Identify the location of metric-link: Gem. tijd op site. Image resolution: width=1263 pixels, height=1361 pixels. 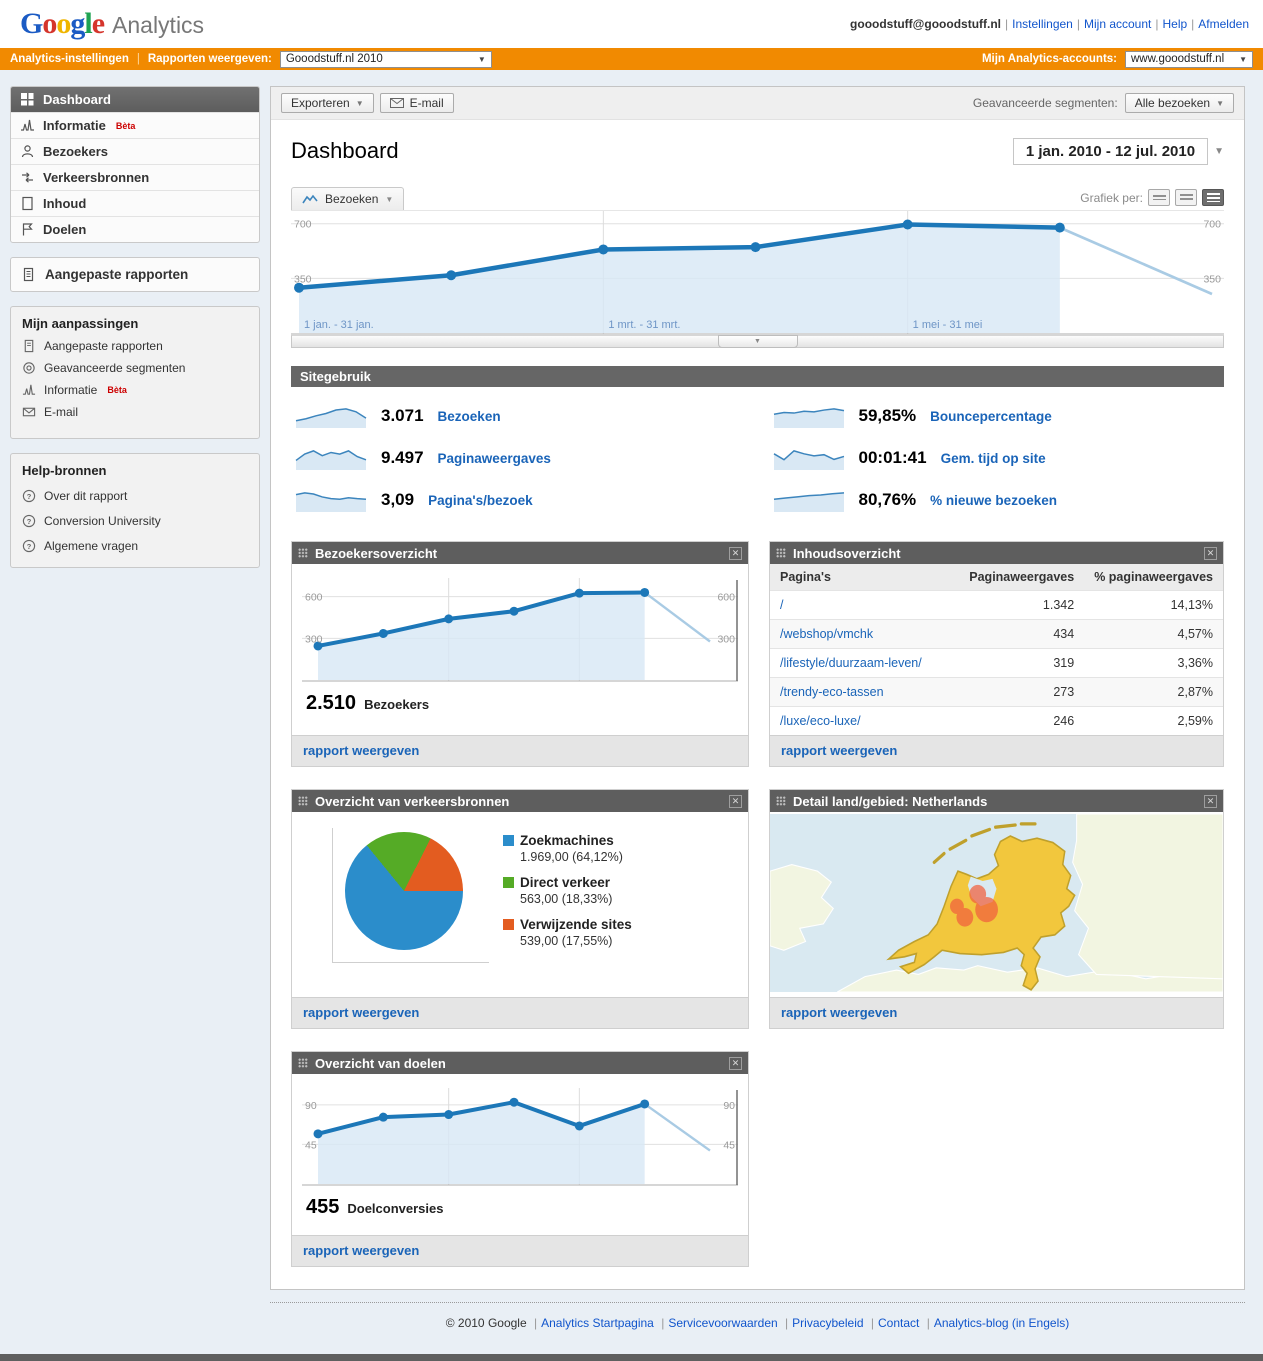
(993, 458).